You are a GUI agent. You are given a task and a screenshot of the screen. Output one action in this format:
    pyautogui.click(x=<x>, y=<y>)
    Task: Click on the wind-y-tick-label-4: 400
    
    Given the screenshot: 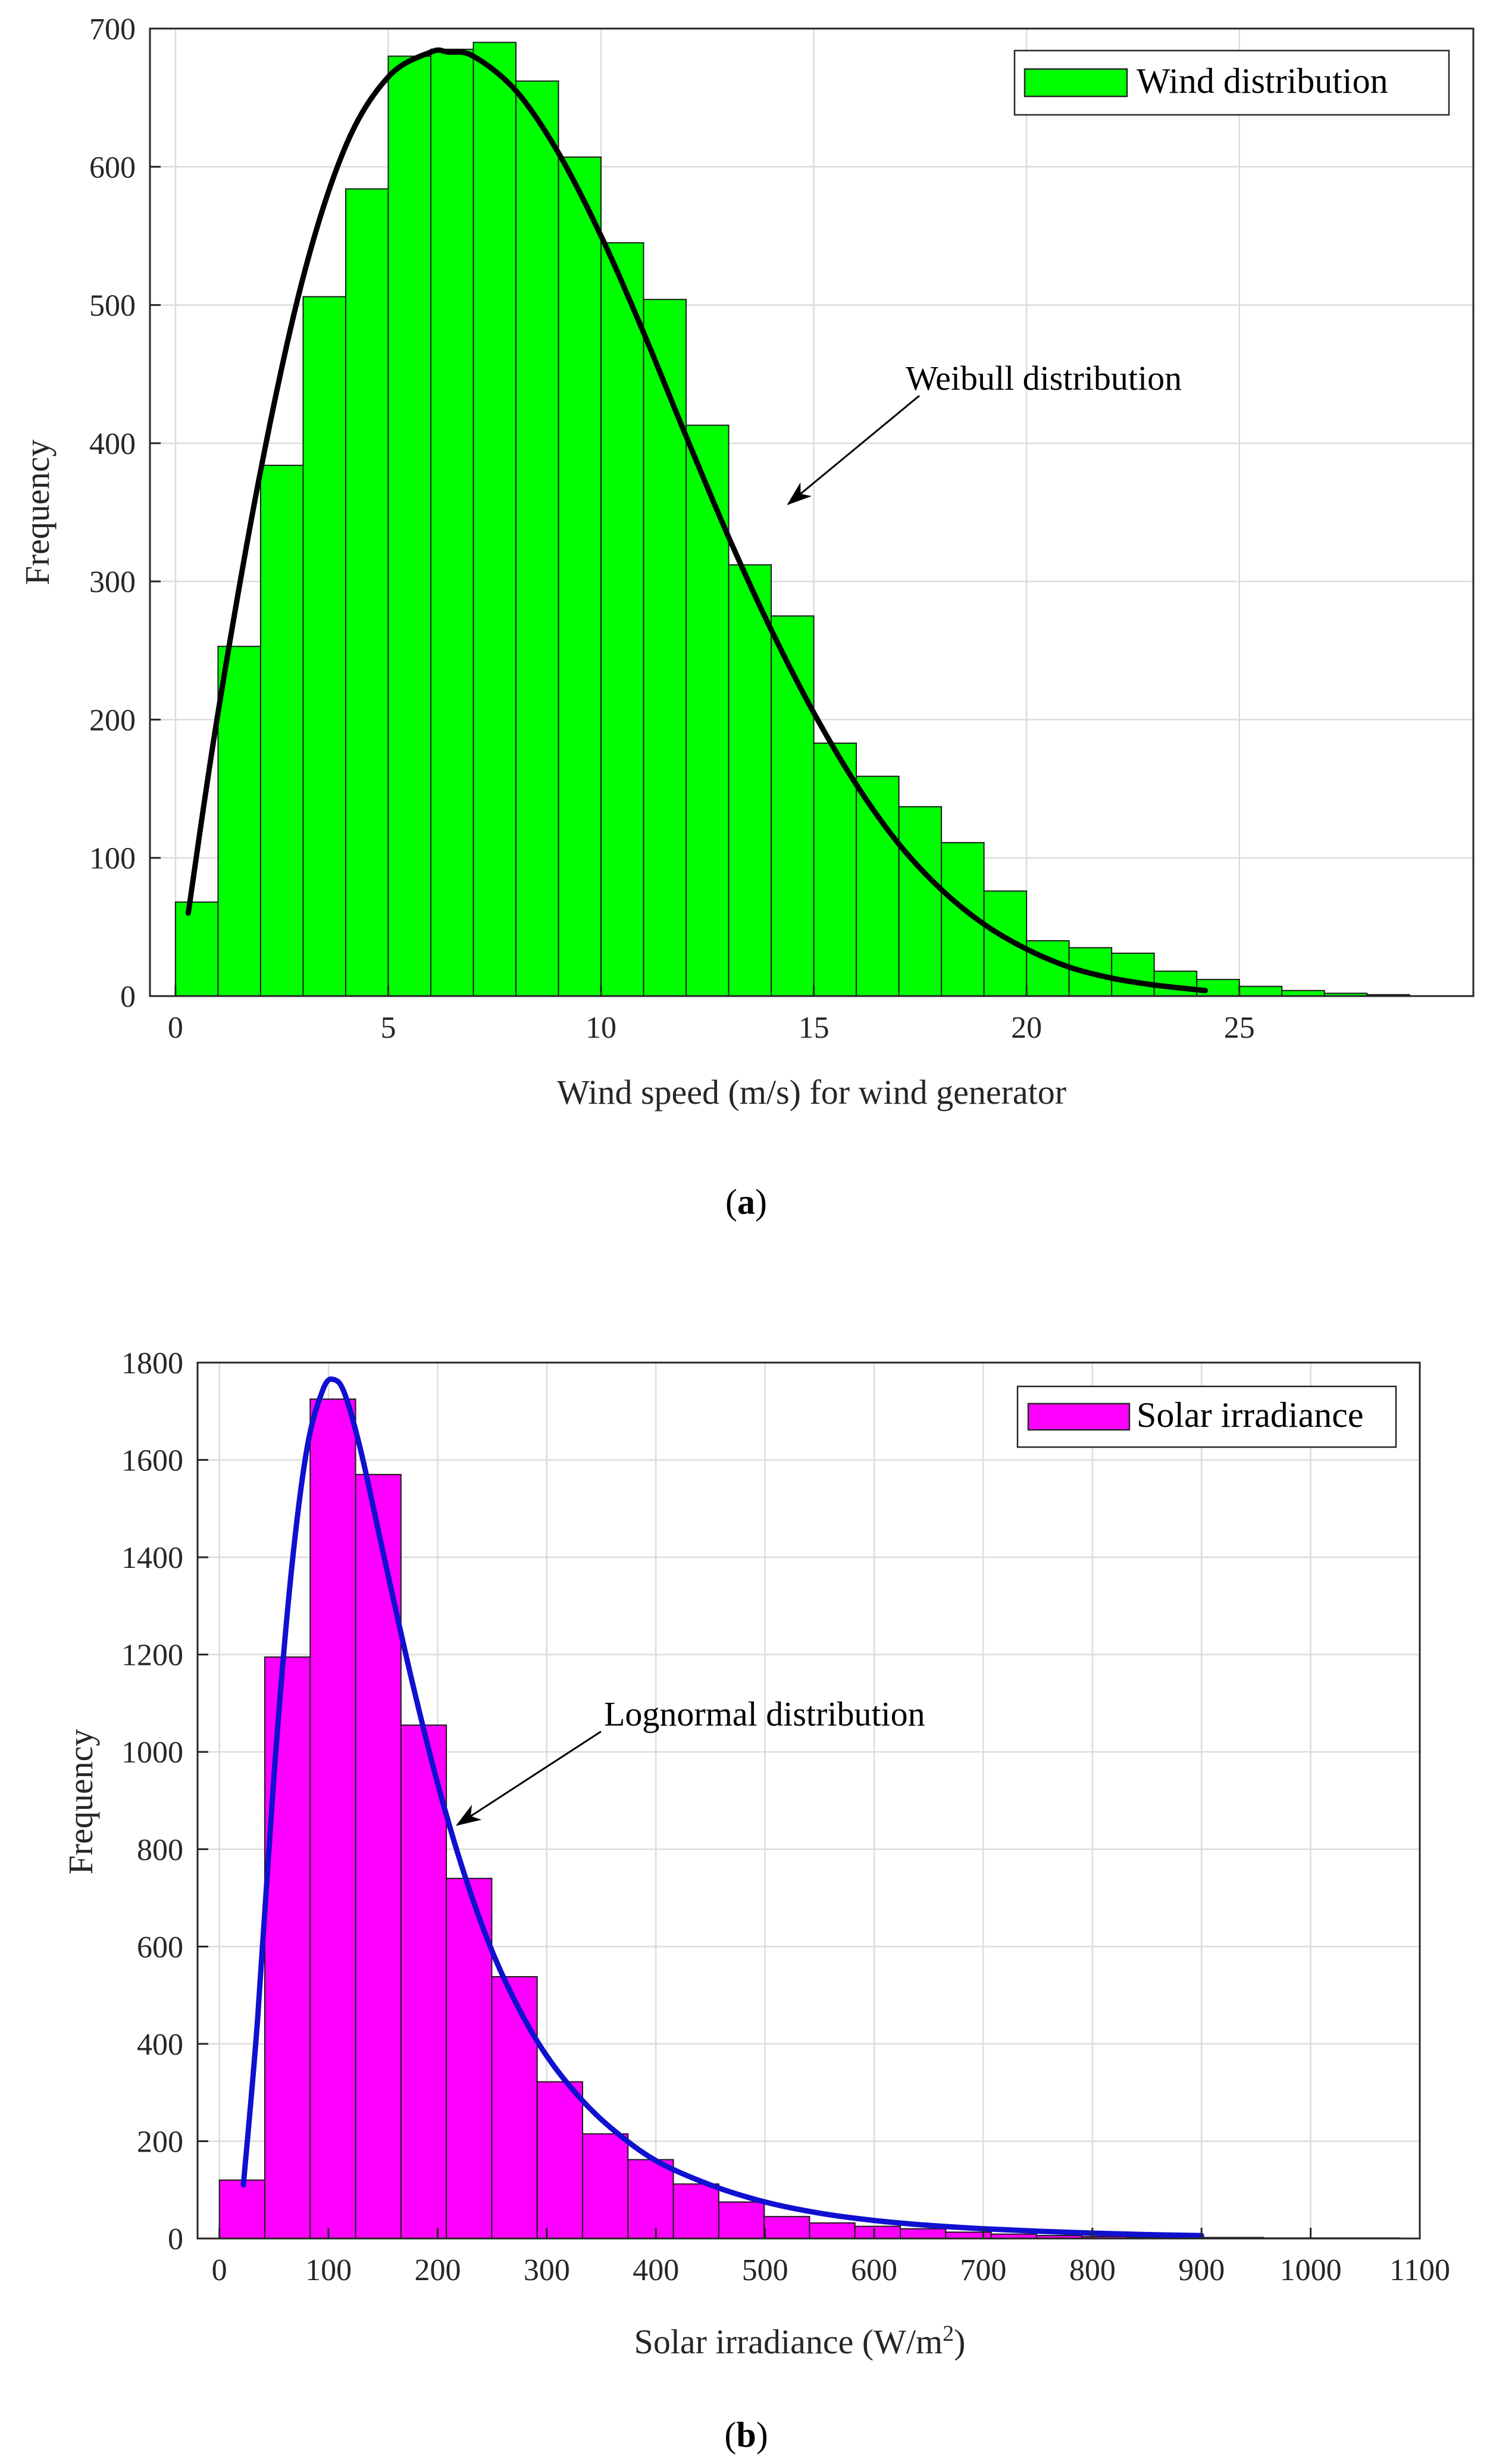 What is the action you would take?
    pyautogui.click(x=113, y=444)
    